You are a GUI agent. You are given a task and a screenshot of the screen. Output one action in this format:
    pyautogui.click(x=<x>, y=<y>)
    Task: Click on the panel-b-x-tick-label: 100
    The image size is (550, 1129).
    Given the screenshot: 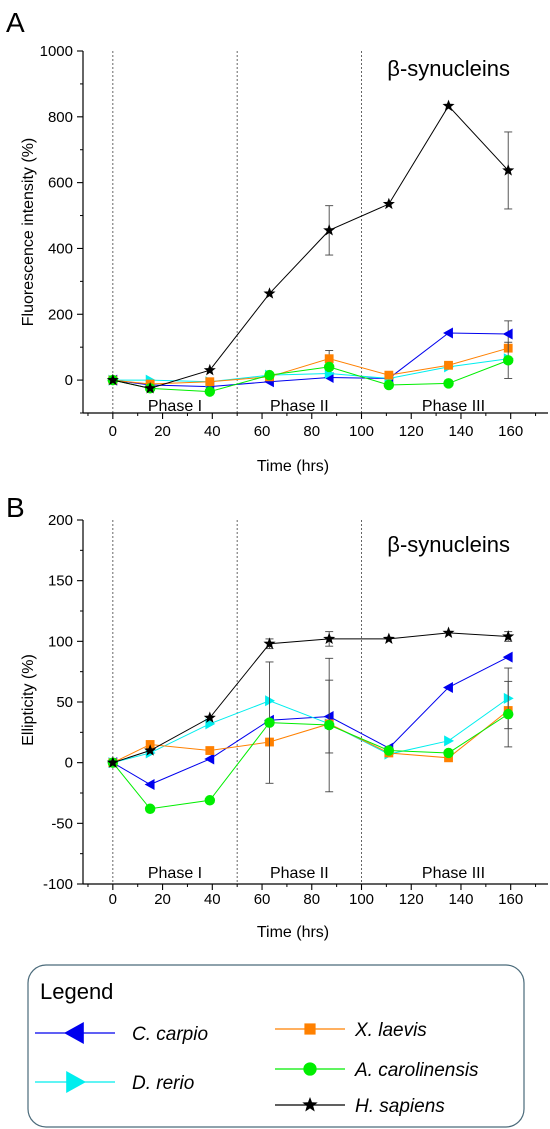 What is the action you would take?
    pyautogui.click(x=361, y=899)
    